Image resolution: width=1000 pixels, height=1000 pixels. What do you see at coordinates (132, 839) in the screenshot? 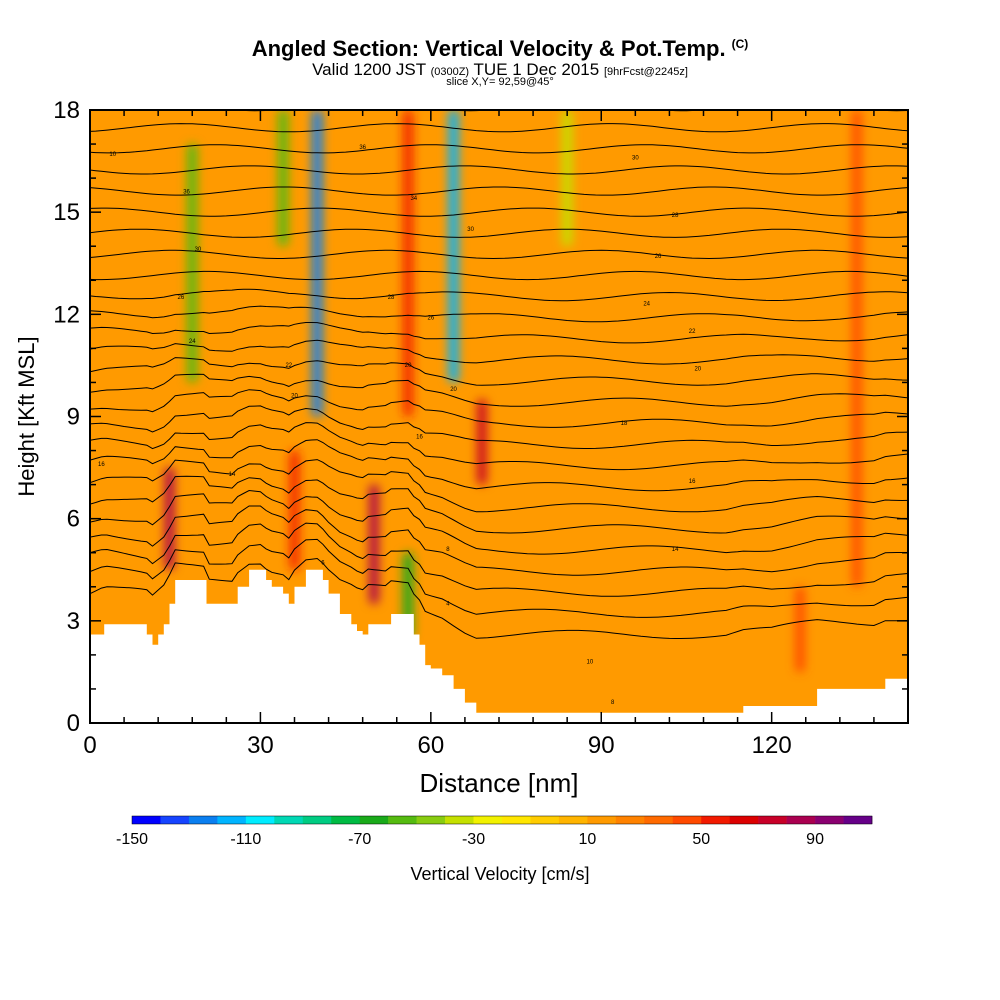
I see `colorbar-tick-label: -150` at bounding box center [132, 839].